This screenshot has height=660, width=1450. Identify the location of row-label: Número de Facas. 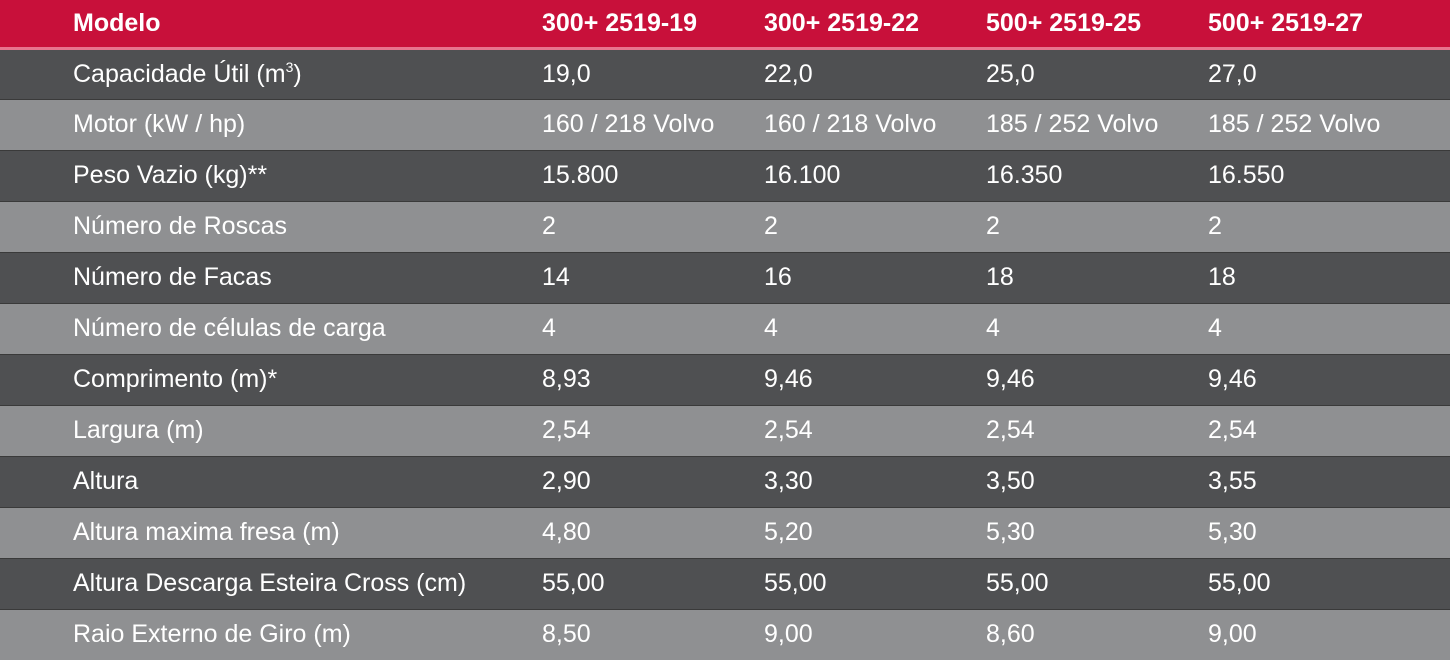
(271, 277).